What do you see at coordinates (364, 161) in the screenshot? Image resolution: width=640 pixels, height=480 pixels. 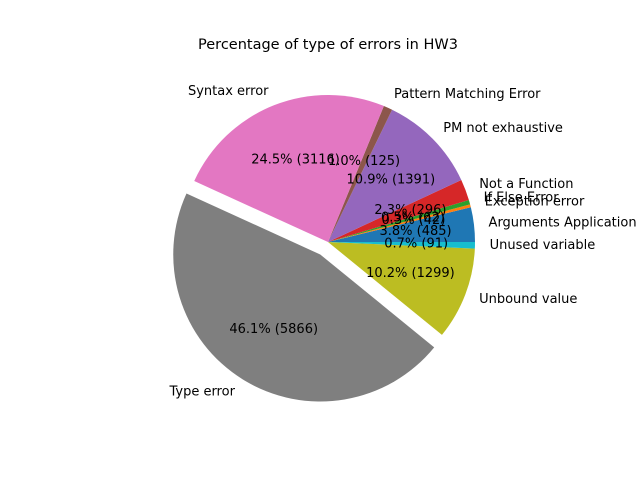 I see `pct-label-pattern-matching-error: 1.0% (125)` at bounding box center [364, 161].